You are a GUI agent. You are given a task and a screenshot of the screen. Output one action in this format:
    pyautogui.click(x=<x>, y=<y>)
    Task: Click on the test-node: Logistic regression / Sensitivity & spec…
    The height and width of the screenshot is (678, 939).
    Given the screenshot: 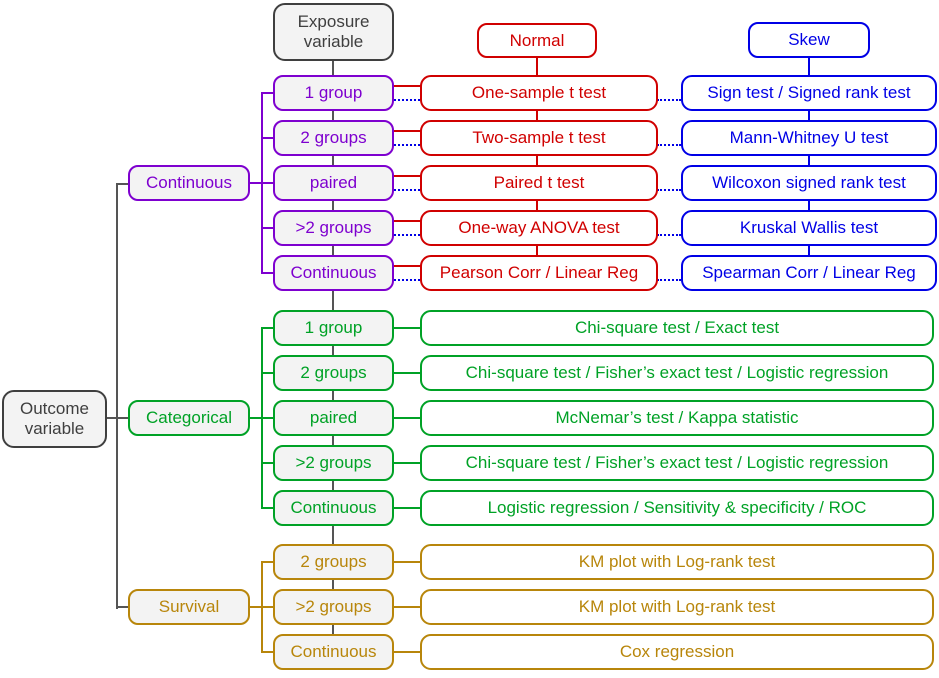 What is the action you would take?
    pyautogui.click(x=677, y=508)
    